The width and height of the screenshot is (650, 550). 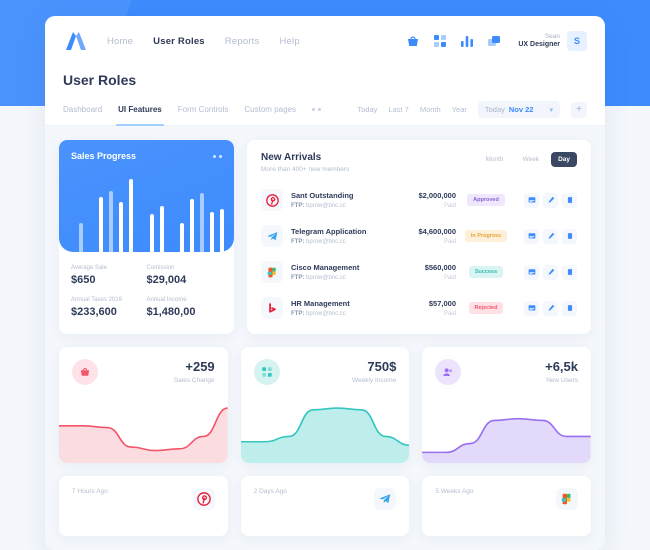 What do you see at coordinates (166, 300) in the screenshot?
I see `stat-label: Annual Income` at bounding box center [166, 300].